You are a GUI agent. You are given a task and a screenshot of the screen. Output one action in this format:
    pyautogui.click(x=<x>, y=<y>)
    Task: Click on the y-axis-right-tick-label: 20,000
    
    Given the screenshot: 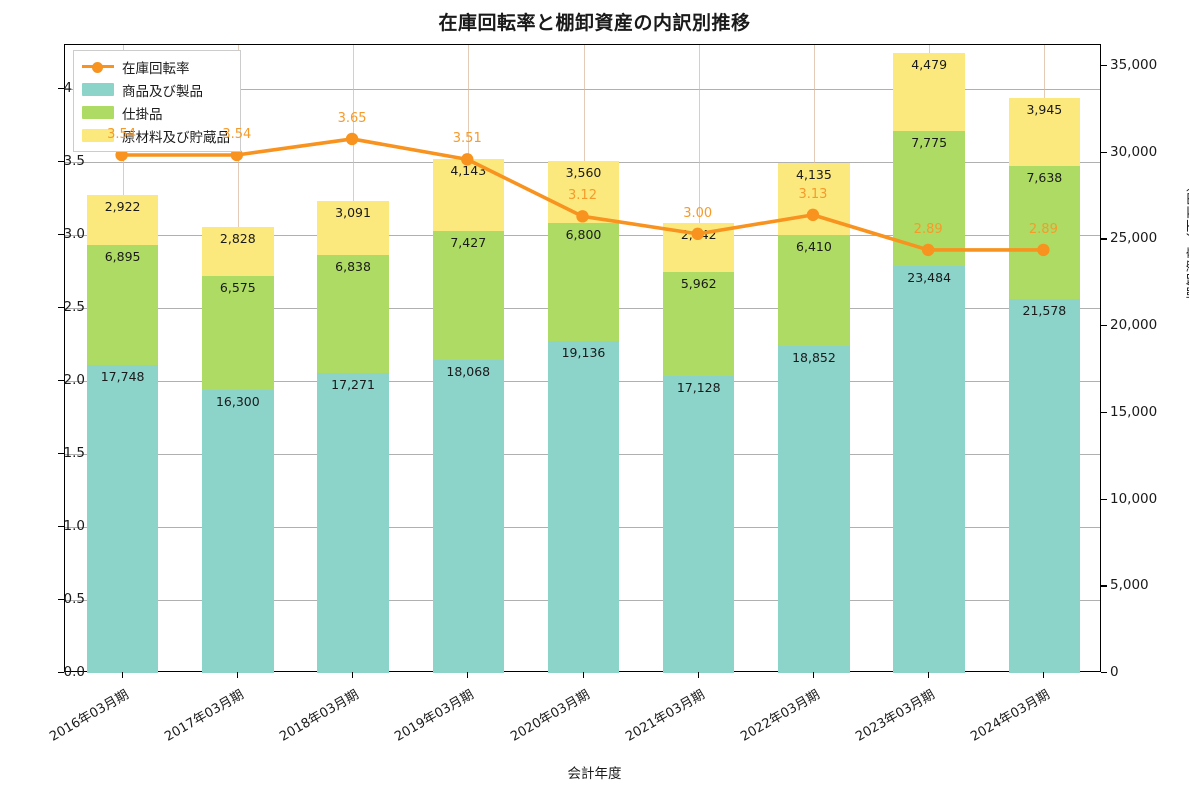 What is the action you would take?
    pyautogui.click(x=1134, y=325)
    